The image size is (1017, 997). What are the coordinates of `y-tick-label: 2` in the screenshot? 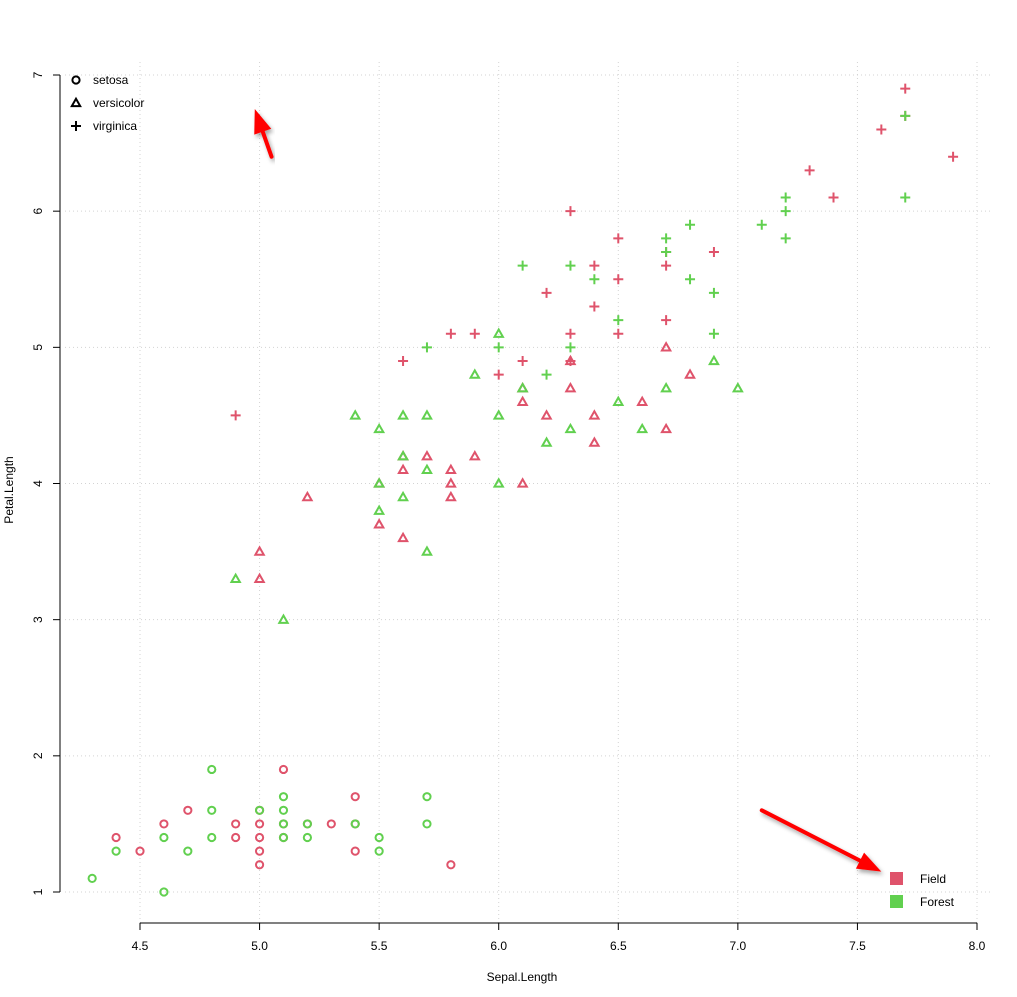 It's located at (38, 755).